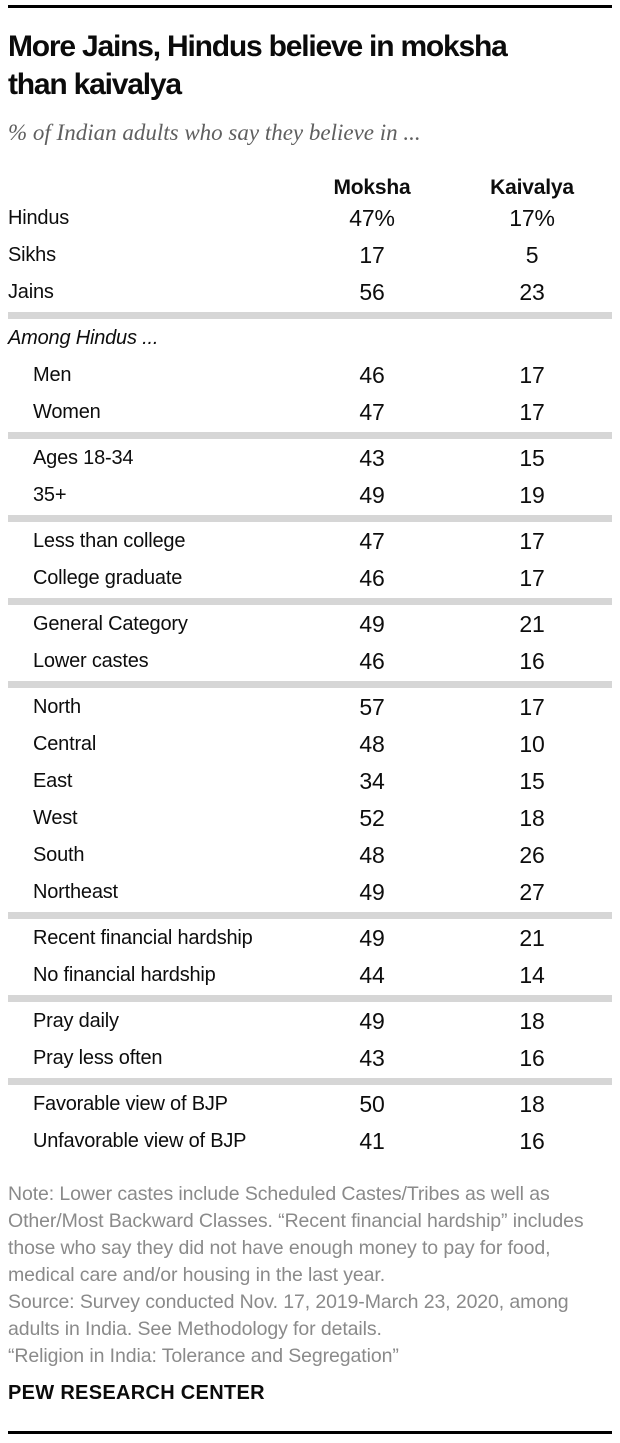 This screenshot has height=1443, width=620. I want to click on kaivalya-value: 26, so click(532, 855).